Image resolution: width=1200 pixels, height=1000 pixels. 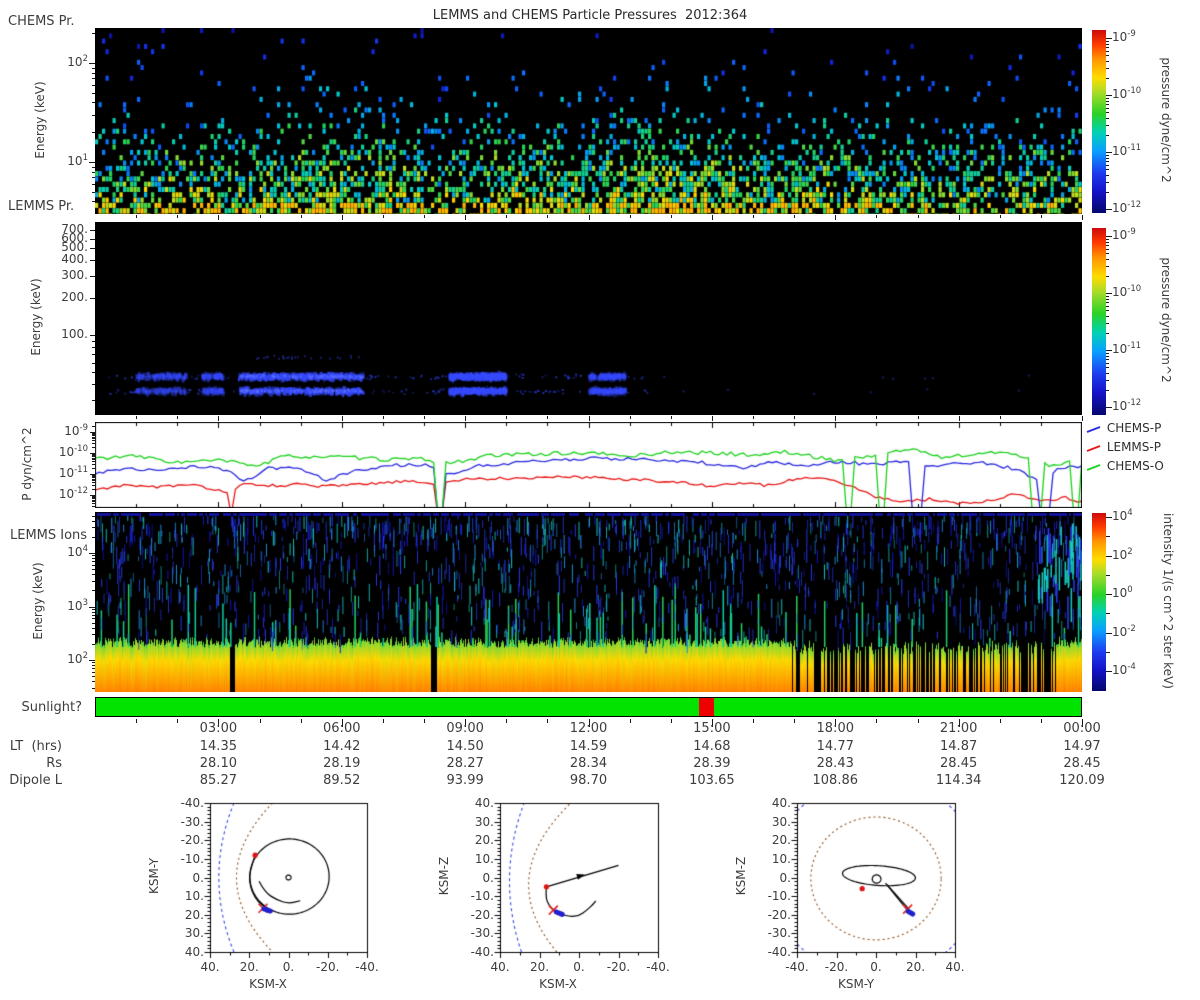 I want to click on orbit1-ylabel: KSM-Z, so click(x=444, y=876).